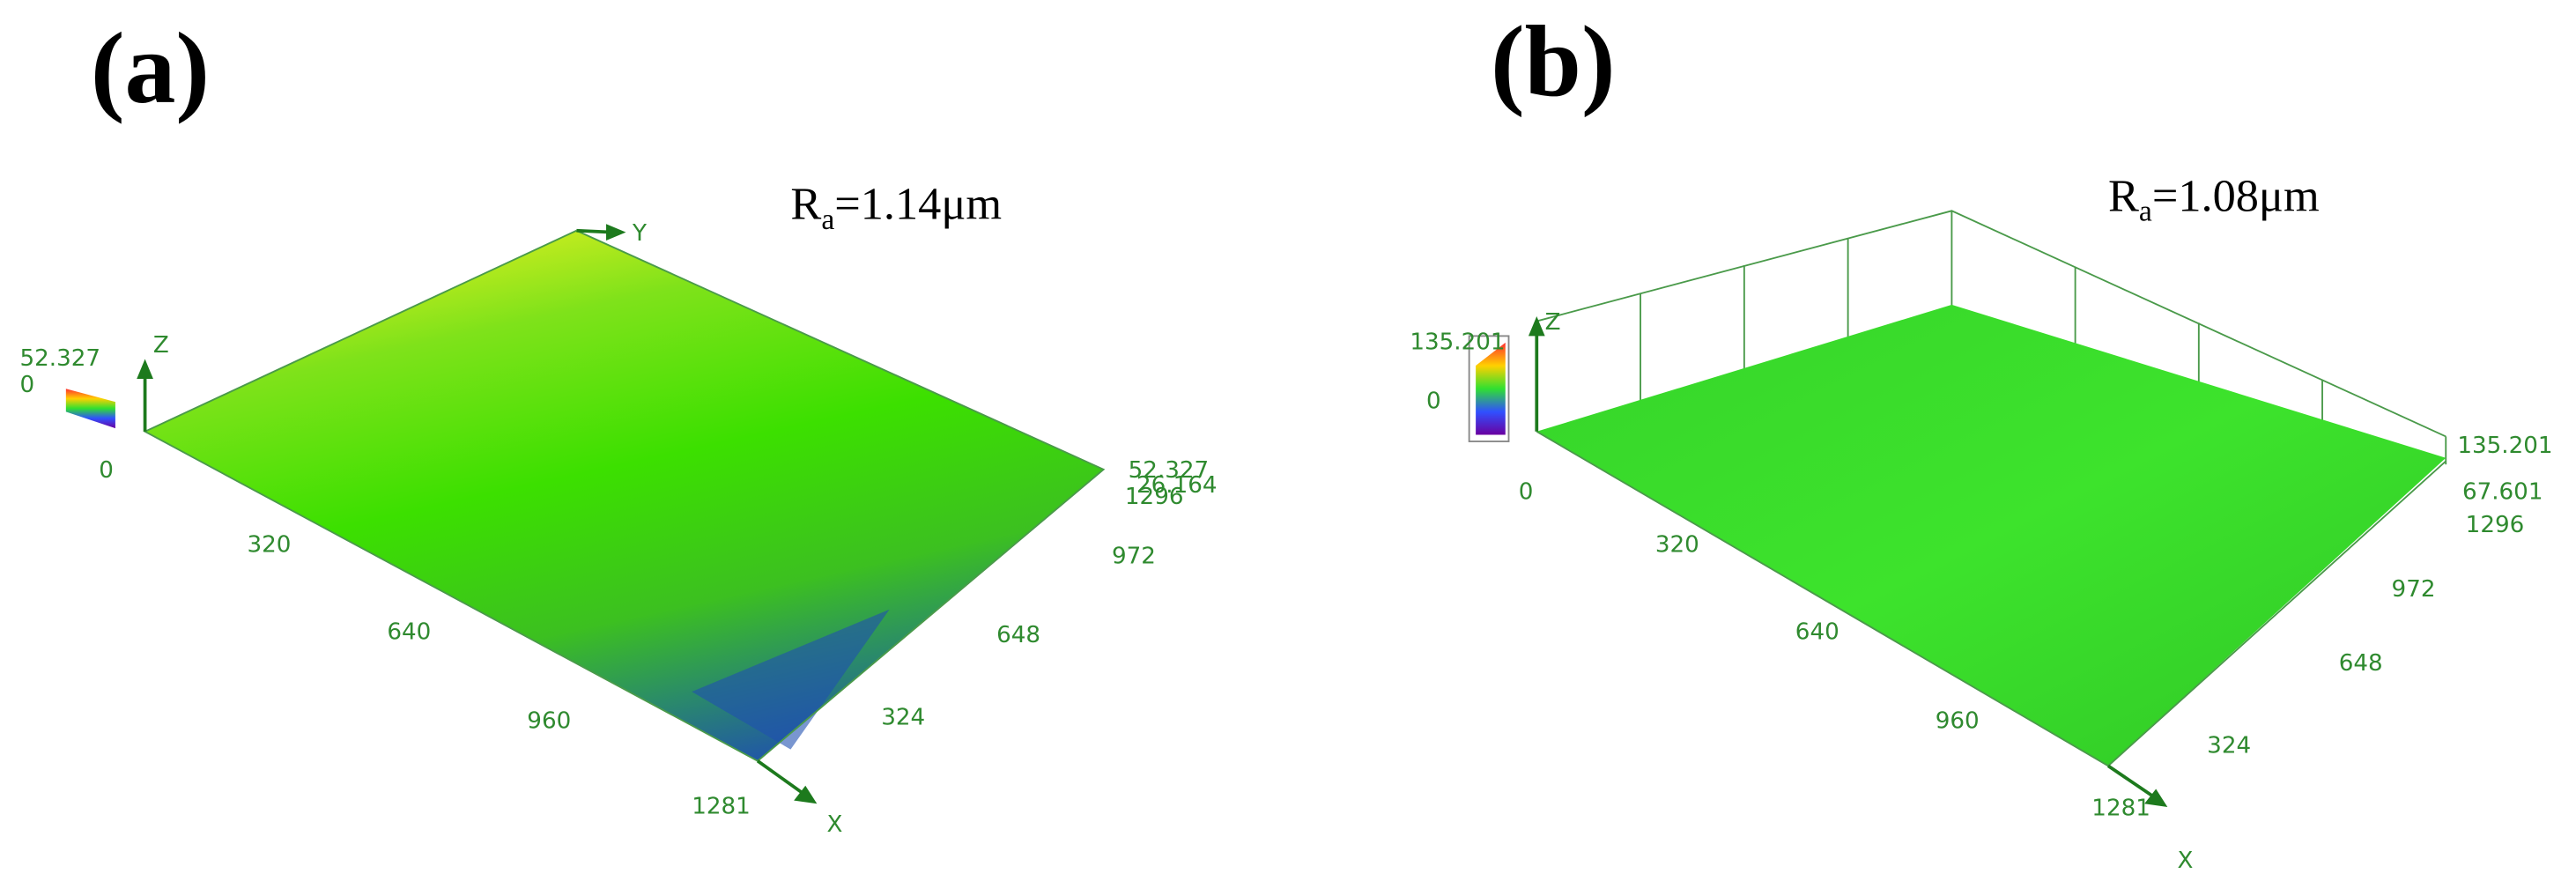 Image resolution: width=2576 pixels, height=896 pixels. What do you see at coordinates (150, 68) in the screenshot?
I see `panel-label: (a)` at bounding box center [150, 68].